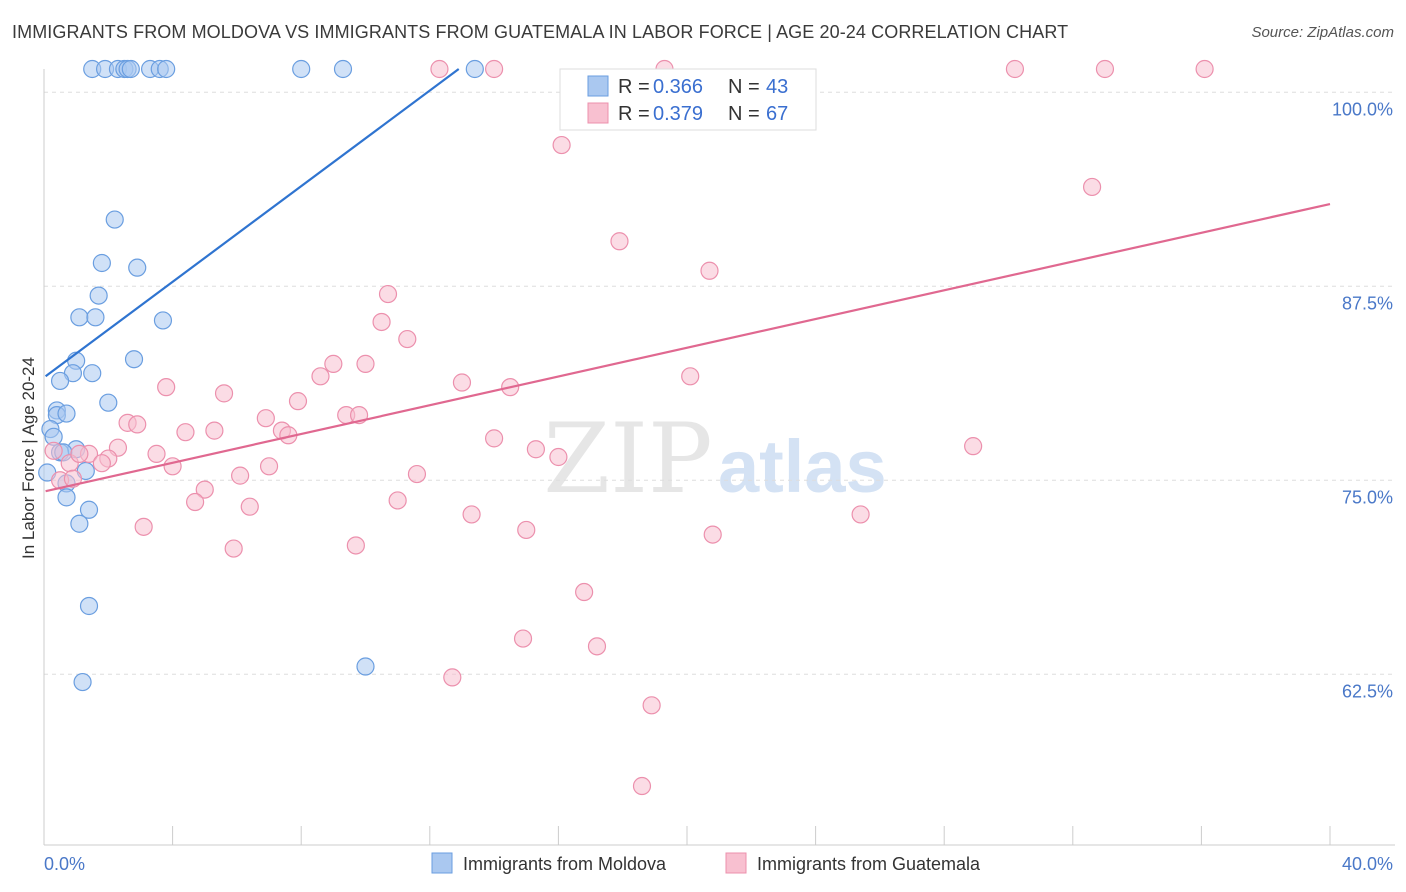 The height and width of the screenshot is (892, 1406). I want to click on y-axis-title: In Labor Force | Age 20-24, so click(28, 458).